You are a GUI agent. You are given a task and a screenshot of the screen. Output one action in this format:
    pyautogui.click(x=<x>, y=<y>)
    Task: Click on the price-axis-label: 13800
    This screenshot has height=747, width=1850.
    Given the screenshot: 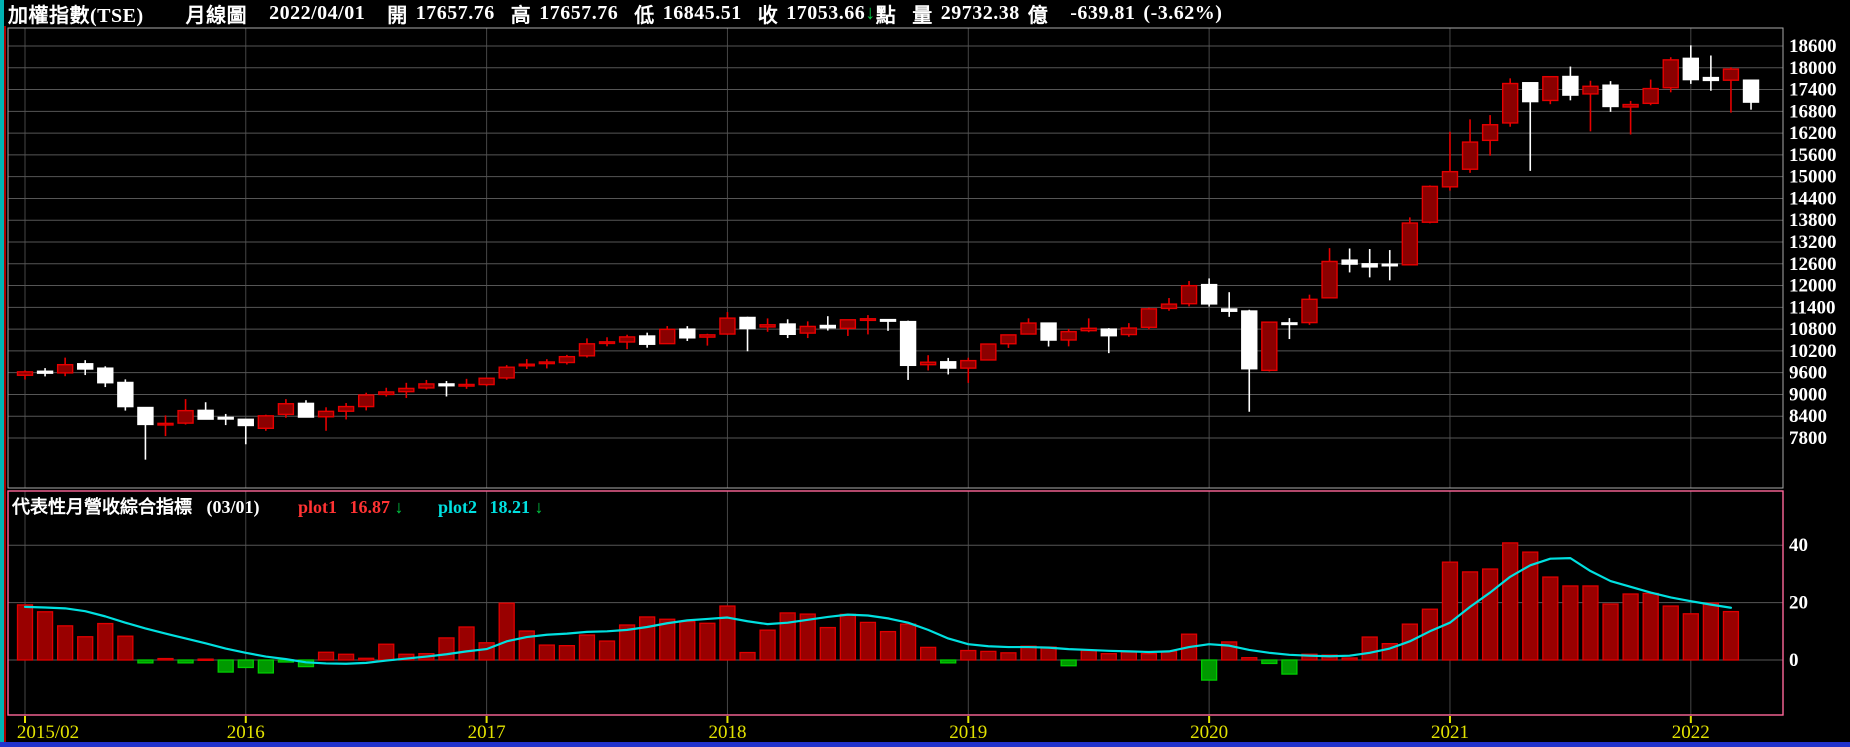 What is the action you would take?
    pyautogui.click(x=1813, y=220)
    